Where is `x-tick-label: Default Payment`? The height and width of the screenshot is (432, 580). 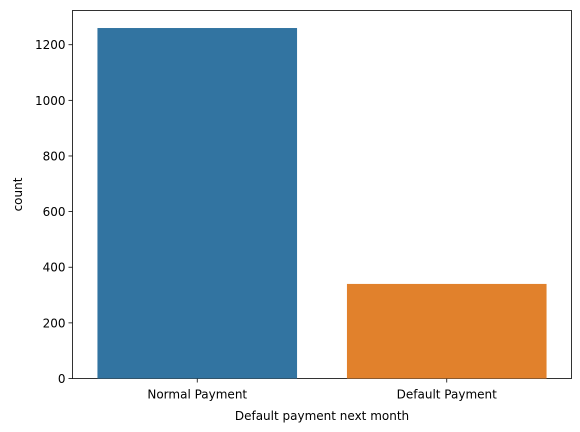 x-tick-label: Default Payment is located at coordinates (447, 395).